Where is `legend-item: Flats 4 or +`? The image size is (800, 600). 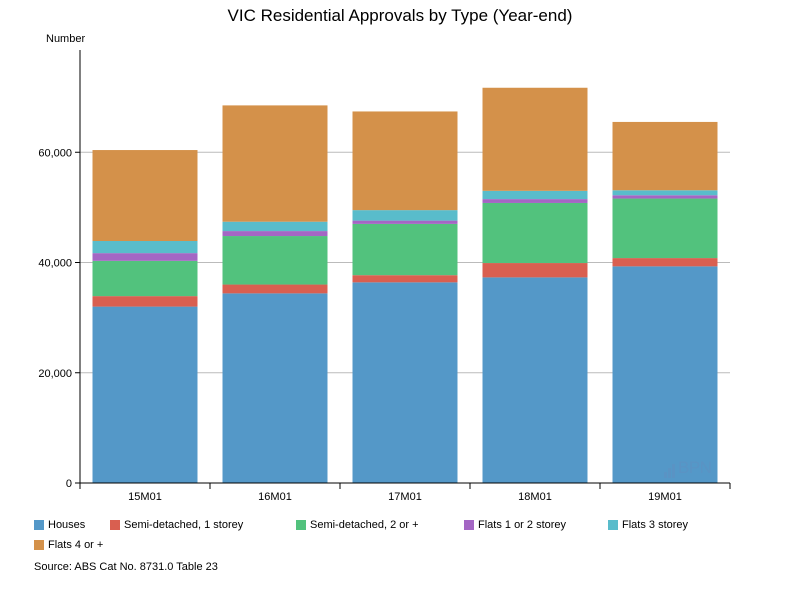 legend-item: Flats 4 or + is located at coordinates (68, 545).